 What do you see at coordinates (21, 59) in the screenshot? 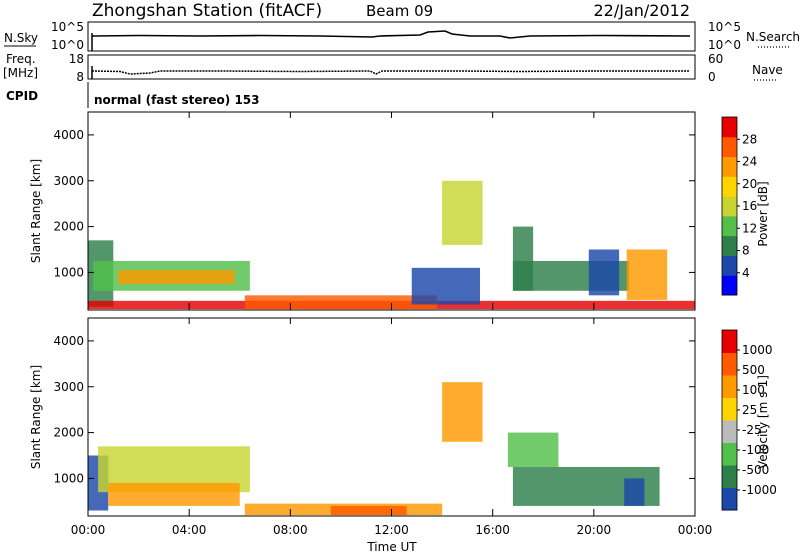
I see `freq-label: Freq.` at bounding box center [21, 59].